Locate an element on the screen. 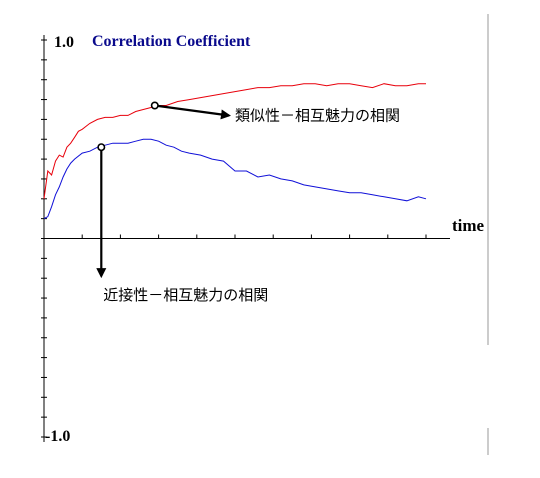 The height and width of the screenshot is (478, 540). annotation-label-0: 類似性－相互魅力の相関 is located at coordinates (317, 115).